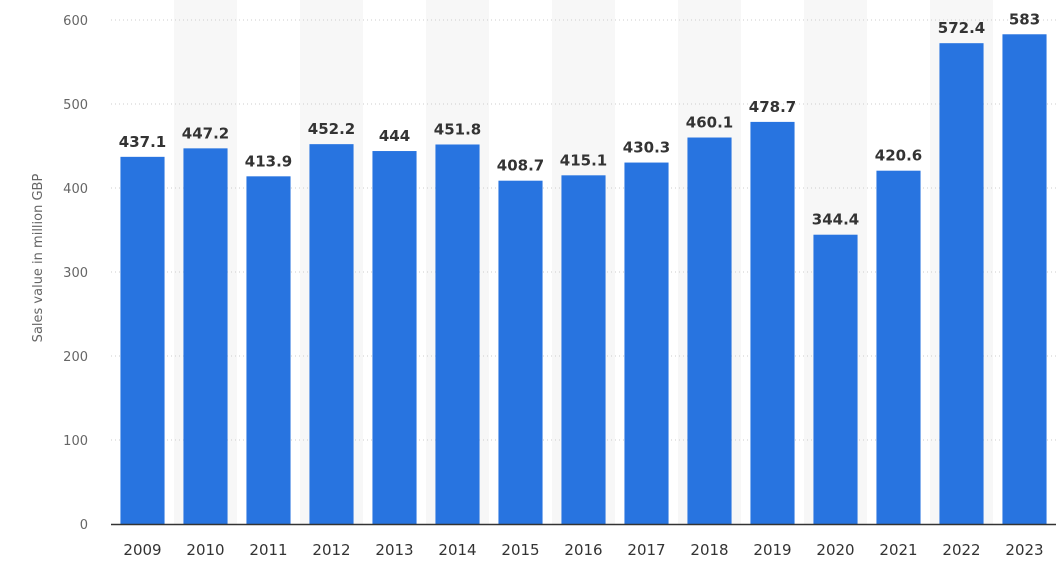  What do you see at coordinates (772, 107) in the screenshot?
I see `value-label-2019: 478.7` at bounding box center [772, 107].